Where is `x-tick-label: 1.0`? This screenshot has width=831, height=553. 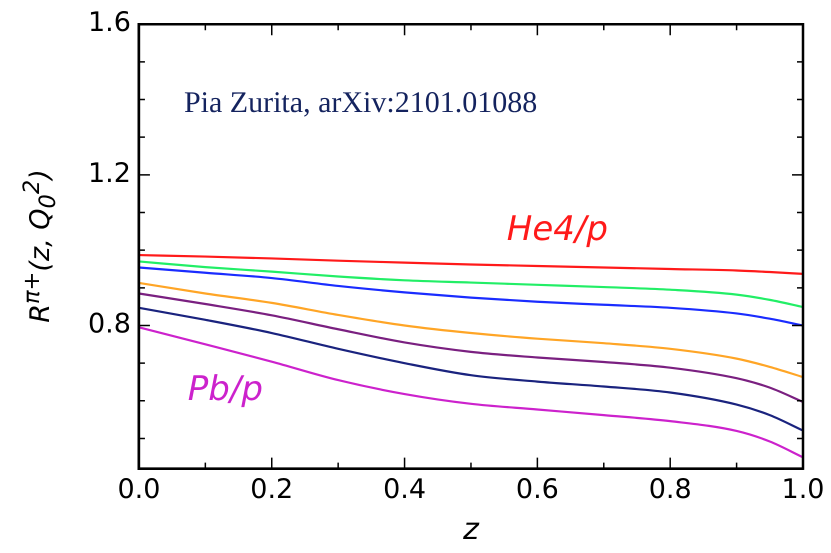 x-tick-label: 1.0 is located at coordinates (803, 489).